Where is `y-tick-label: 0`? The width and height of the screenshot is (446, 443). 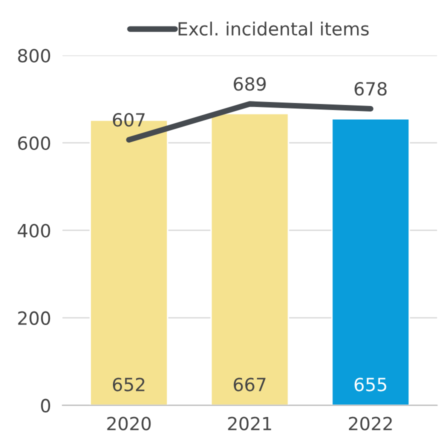
y-tick-label: 0 is located at coordinates (45, 405).